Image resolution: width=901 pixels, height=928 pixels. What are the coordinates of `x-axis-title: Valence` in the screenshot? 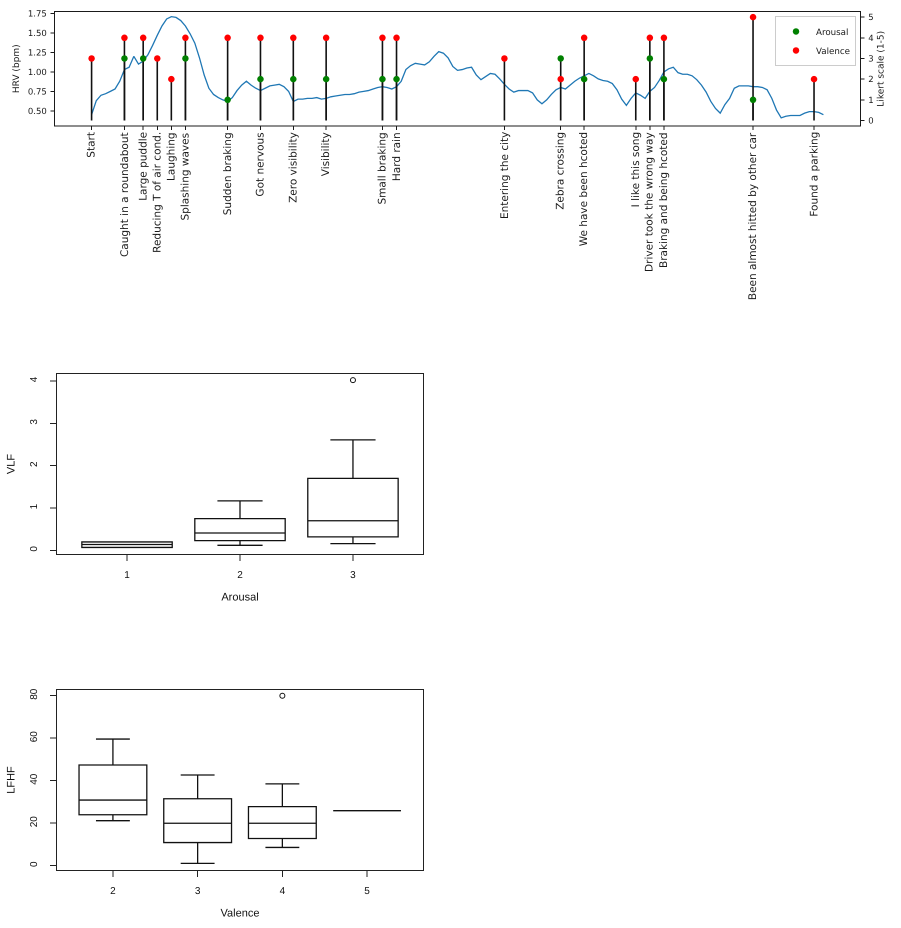 It's located at (240, 913).